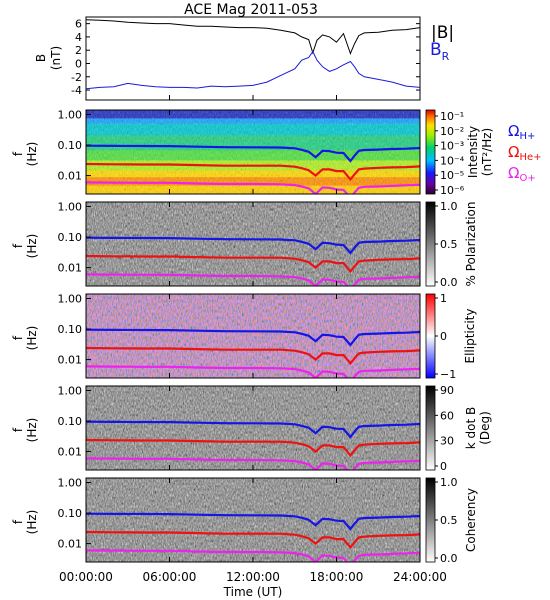 The width and height of the screenshot is (550, 600). I want to click on coherency-panel: 1.00 0.10 0.01 f (Hz) 1.0 0.5 0.0 Coherency, so click(244, 520).